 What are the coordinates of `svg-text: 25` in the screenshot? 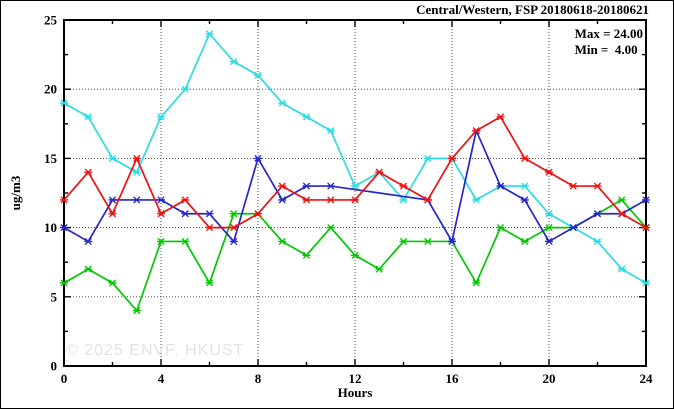 It's located at (51, 20).